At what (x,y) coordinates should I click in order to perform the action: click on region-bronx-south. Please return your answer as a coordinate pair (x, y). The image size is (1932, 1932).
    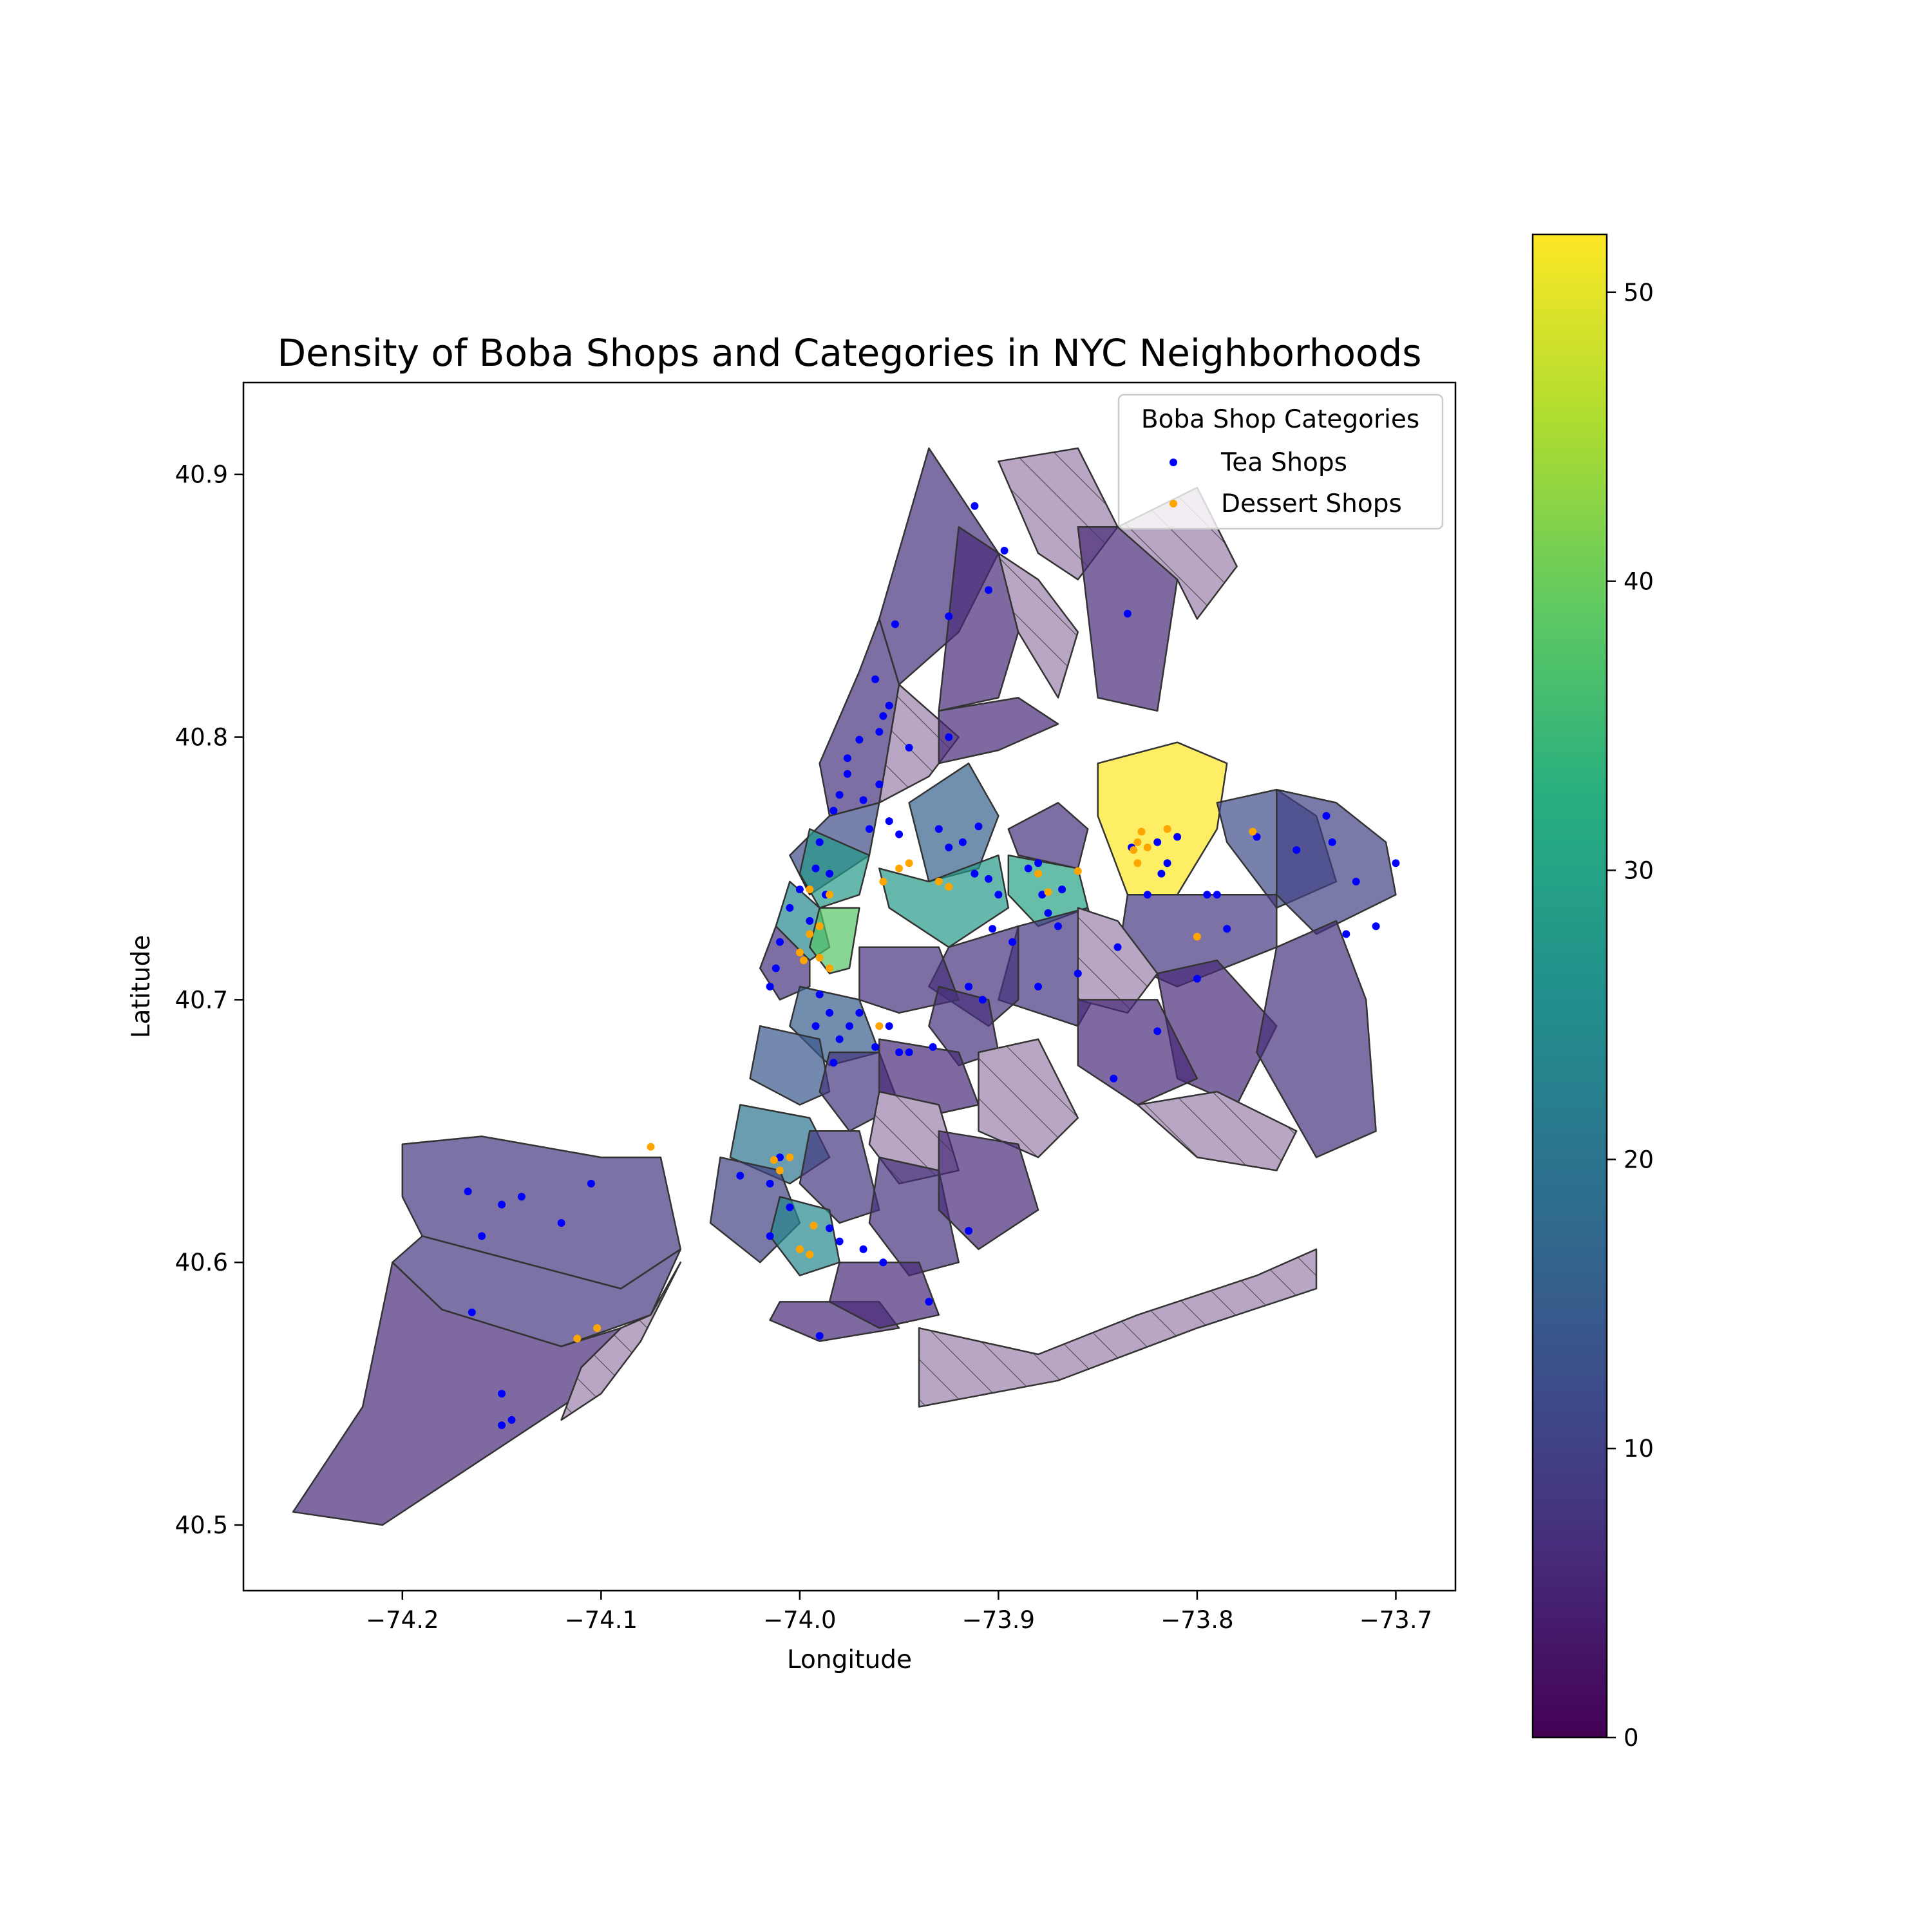
    Looking at the image, I should click on (999, 730).